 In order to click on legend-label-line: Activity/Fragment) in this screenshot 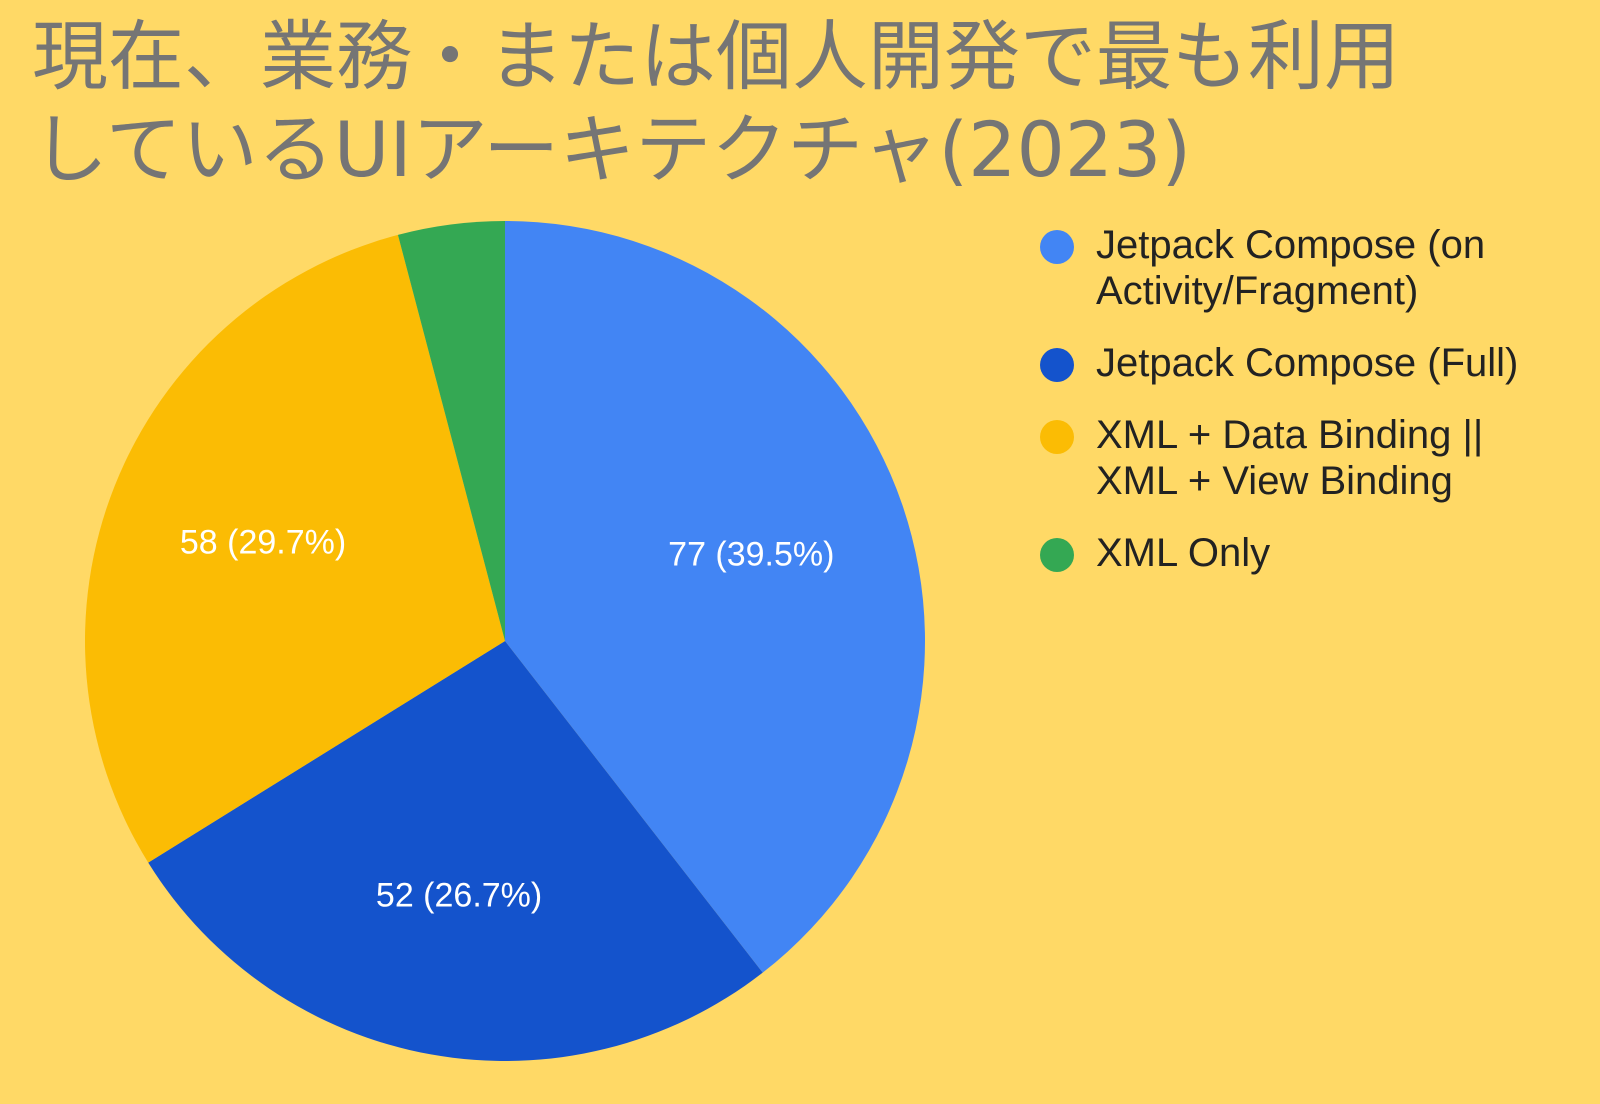, I will do `click(1257, 291)`.